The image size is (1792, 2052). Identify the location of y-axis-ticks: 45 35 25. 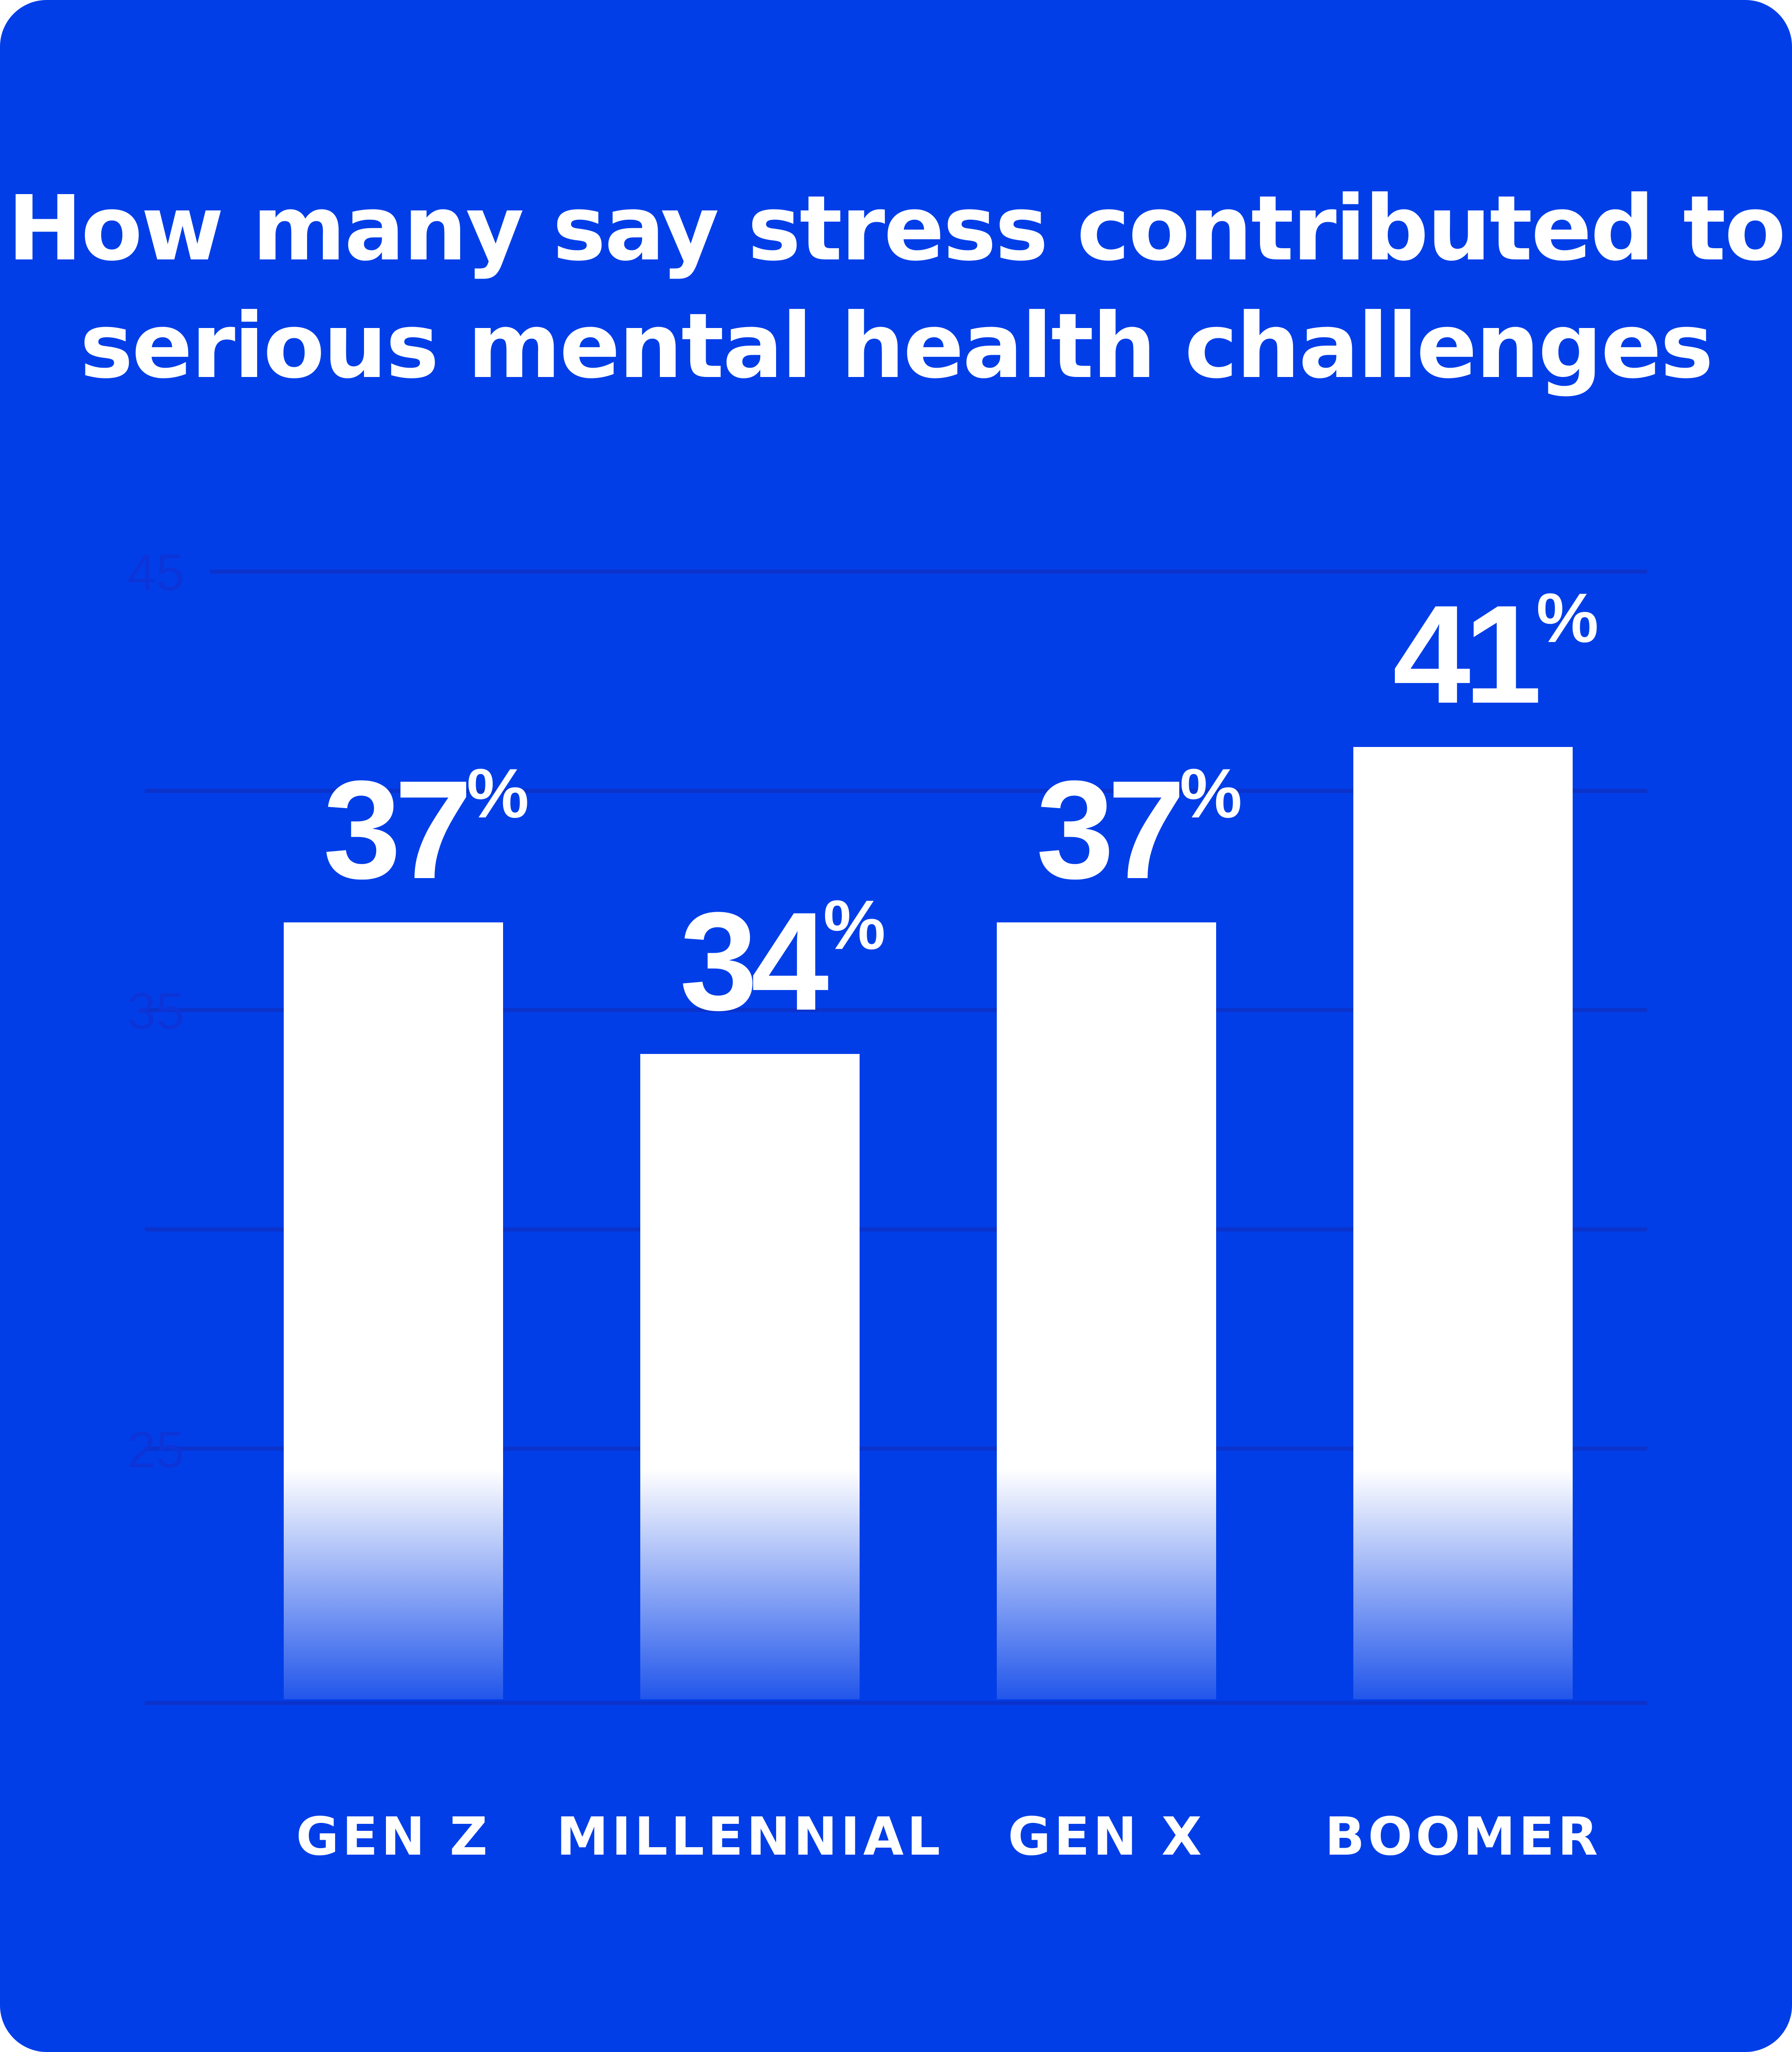
(155, 1012).